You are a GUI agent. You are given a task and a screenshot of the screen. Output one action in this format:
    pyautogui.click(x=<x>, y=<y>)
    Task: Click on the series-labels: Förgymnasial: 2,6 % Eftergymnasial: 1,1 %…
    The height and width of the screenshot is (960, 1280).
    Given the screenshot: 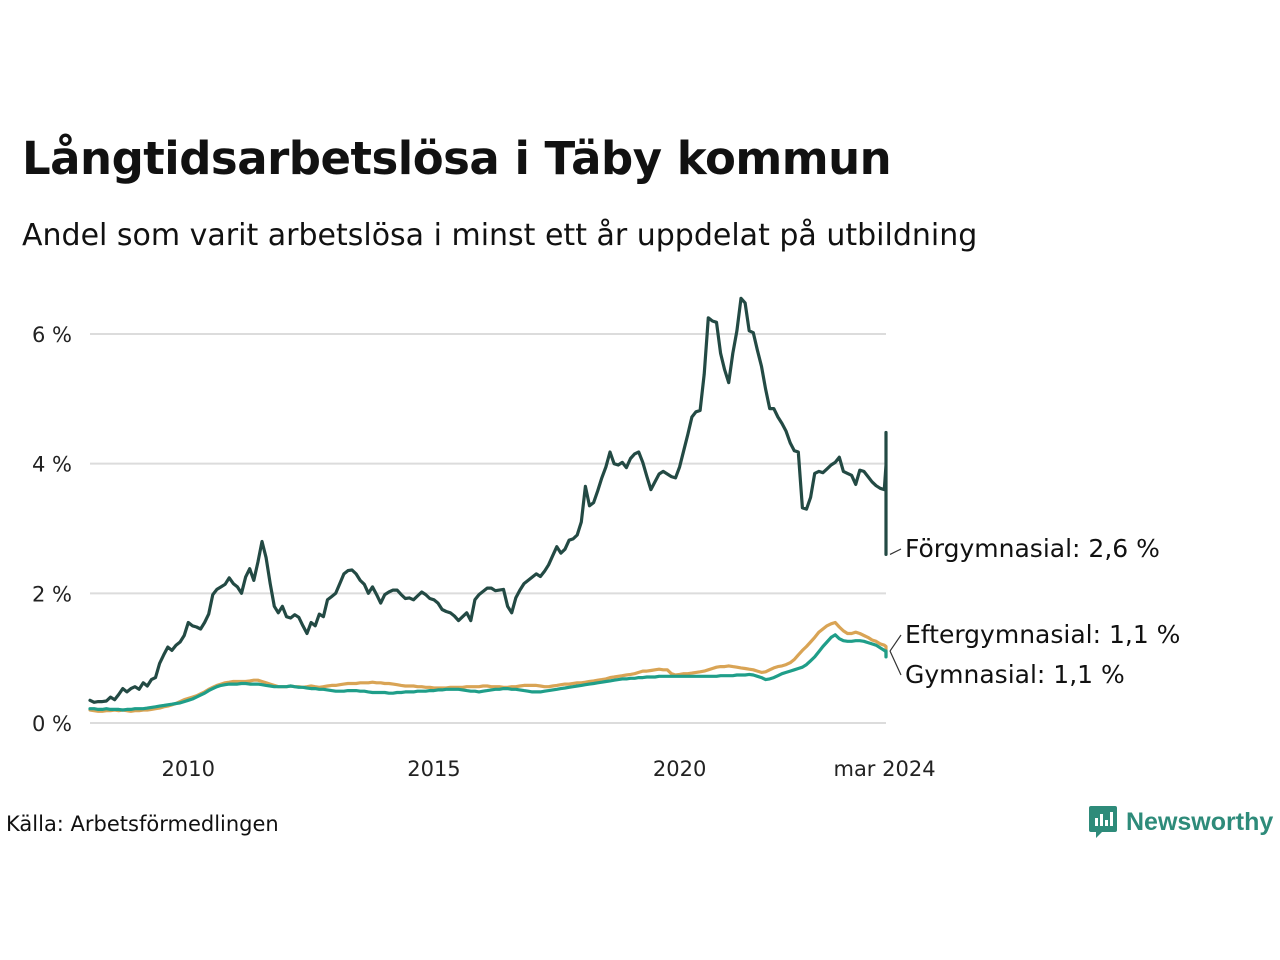 What is the action you would take?
    pyautogui.click(x=1034, y=611)
    